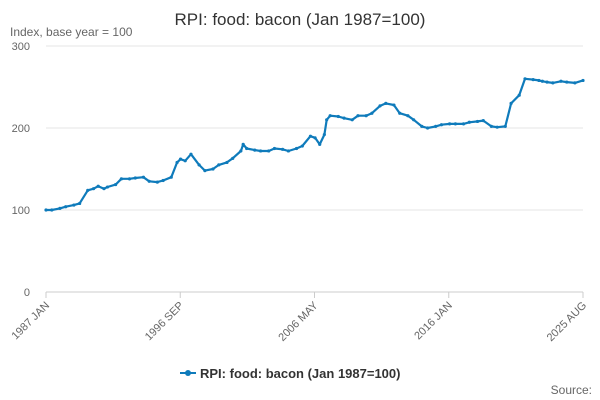 The height and width of the screenshot is (400, 600). What do you see at coordinates (567, 322) in the screenshot?
I see `x-tick-label: 2025 AUG` at bounding box center [567, 322].